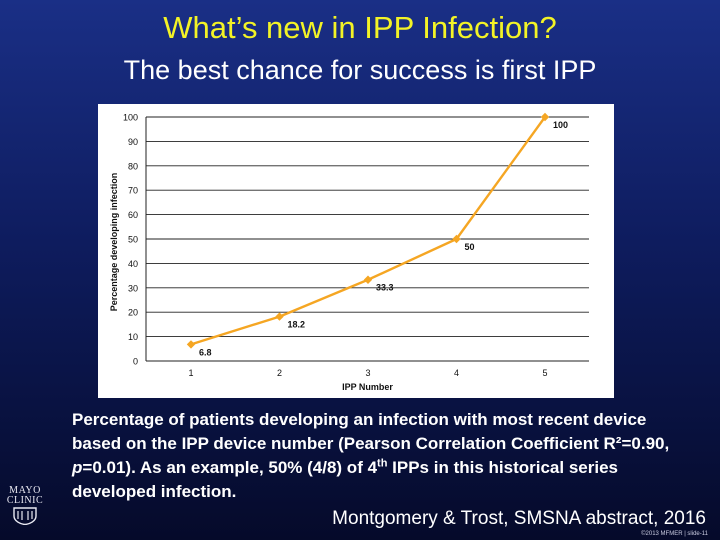 The image size is (720, 540). I want to click on x-tick-label: 5, so click(544, 373).